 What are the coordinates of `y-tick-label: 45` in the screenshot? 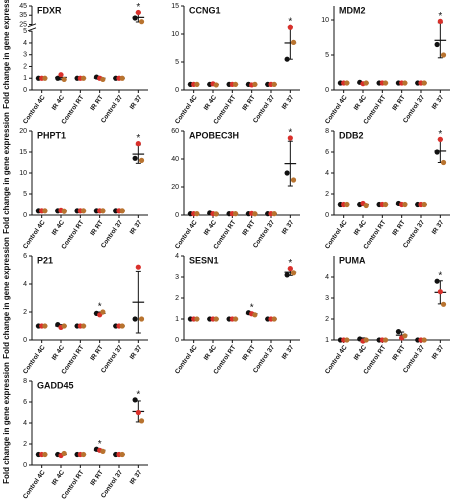 It's located at (23, 6).